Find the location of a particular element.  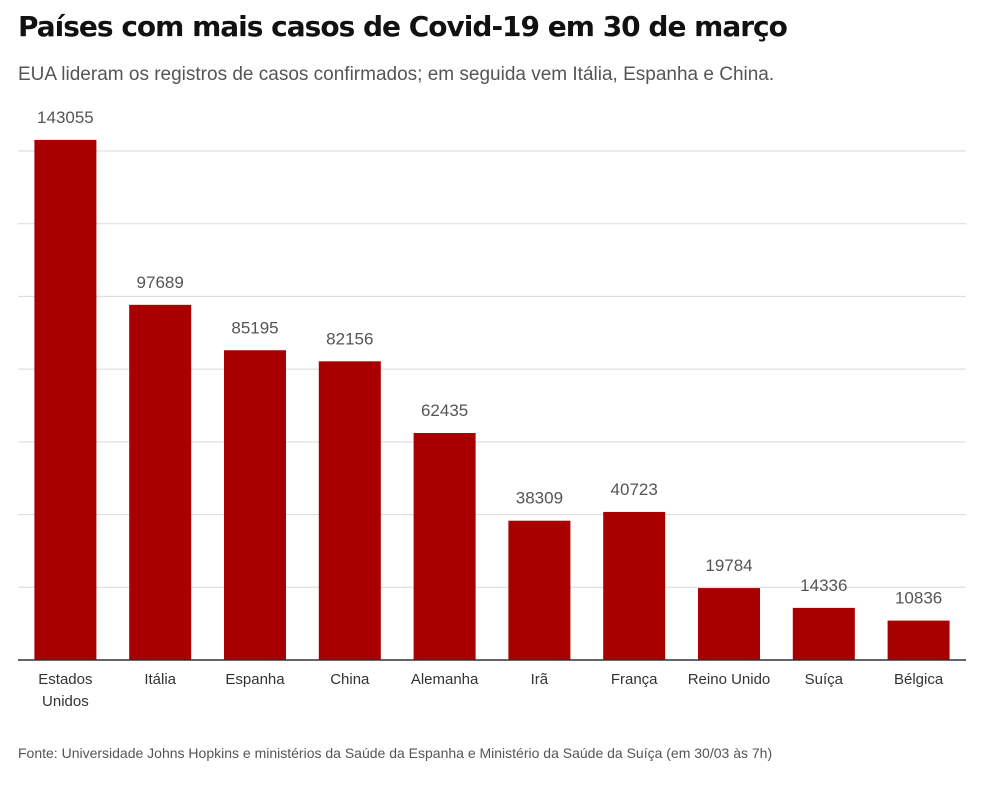

data-label: 82156 is located at coordinates (349, 338).